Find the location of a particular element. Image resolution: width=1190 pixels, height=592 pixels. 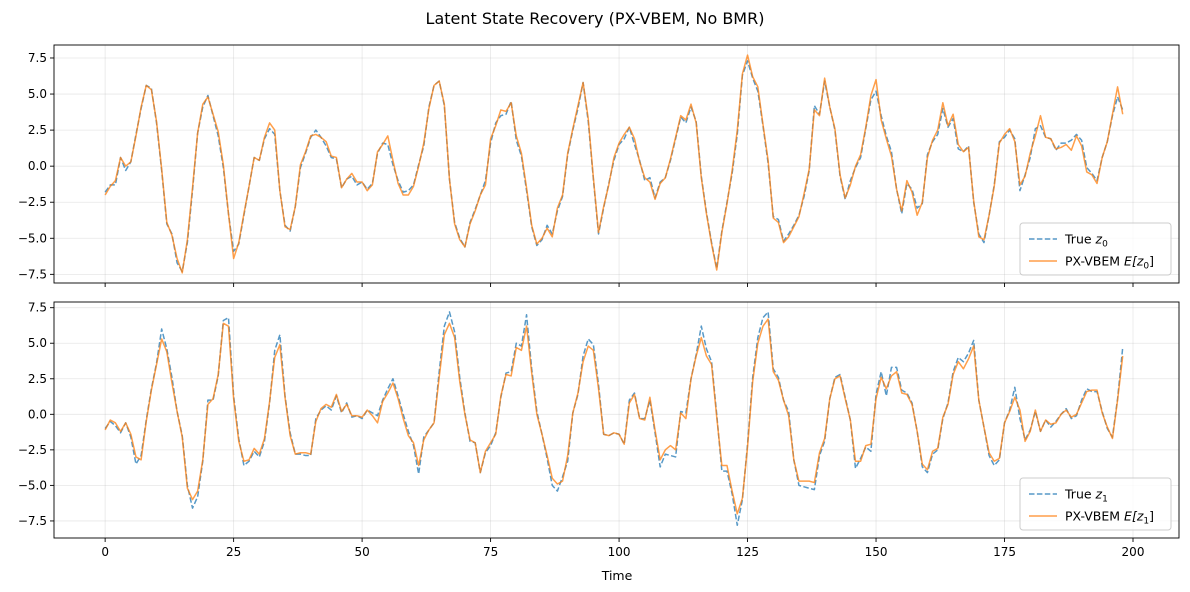

x-tick-label: 50 is located at coordinates (361, 552).